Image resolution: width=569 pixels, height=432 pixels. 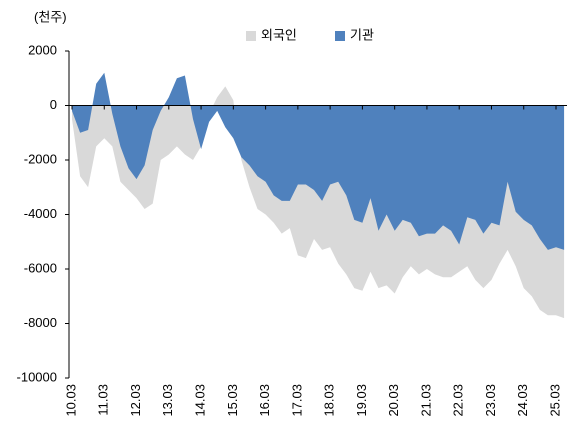 I want to click on x-tick-label: 24.03, so click(x=522, y=400).